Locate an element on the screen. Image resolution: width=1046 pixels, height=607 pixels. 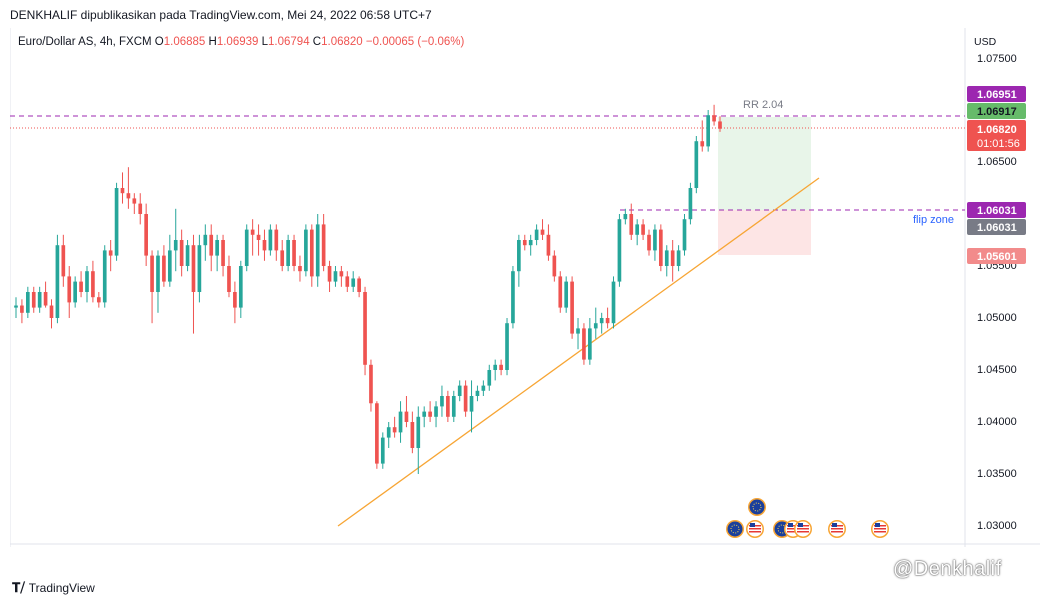
close-label: C is located at coordinates (317, 42).